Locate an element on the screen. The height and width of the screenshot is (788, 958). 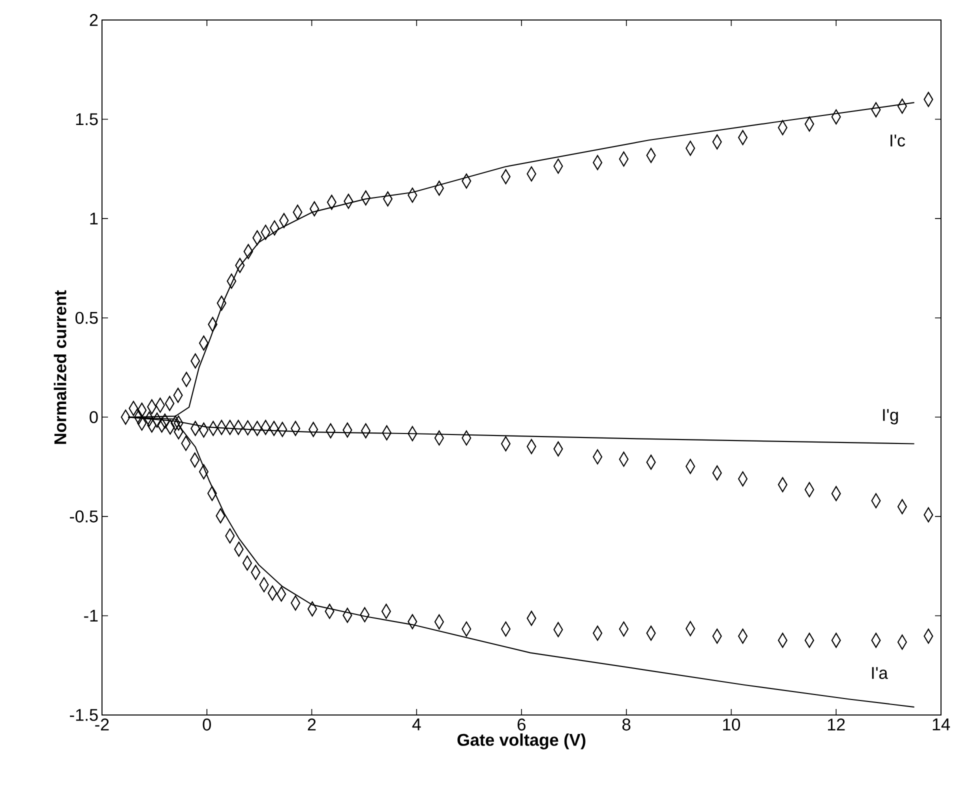
y-tick-label: 0.5 is located at coordinates (86, 318).